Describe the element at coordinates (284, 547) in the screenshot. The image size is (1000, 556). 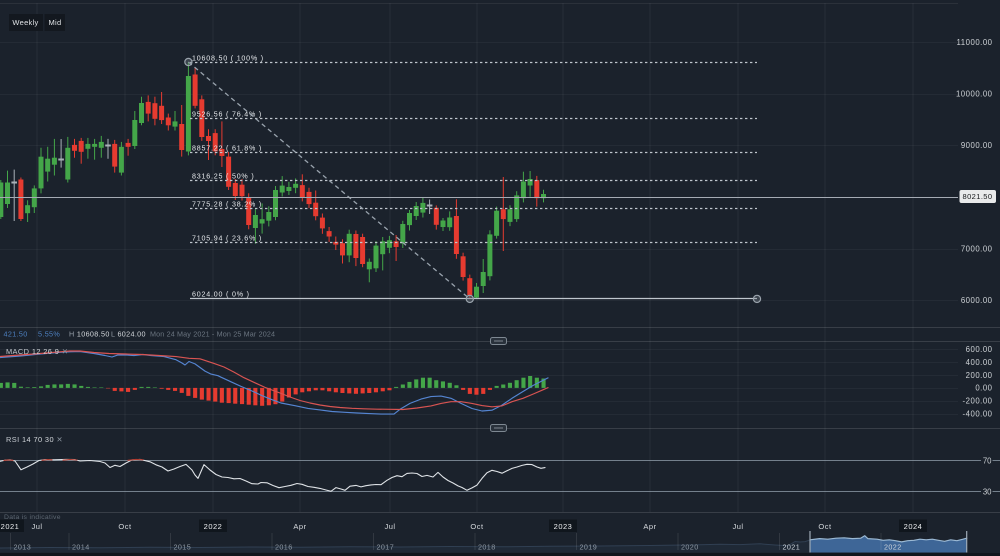
I see `svg-text: 2016` at that location.